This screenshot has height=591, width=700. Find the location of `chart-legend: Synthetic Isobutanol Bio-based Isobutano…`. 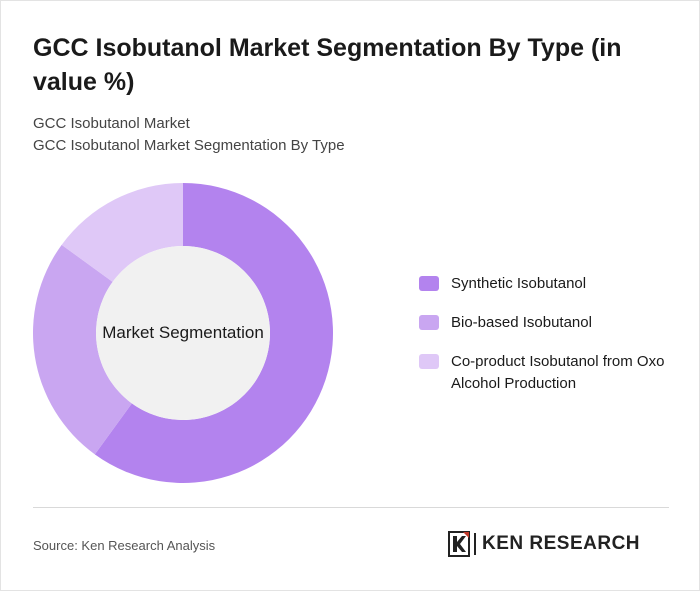

chart-legend: Synthetic Isobutanol Bio-based Isobutano… is located at coordinates (549, 342).